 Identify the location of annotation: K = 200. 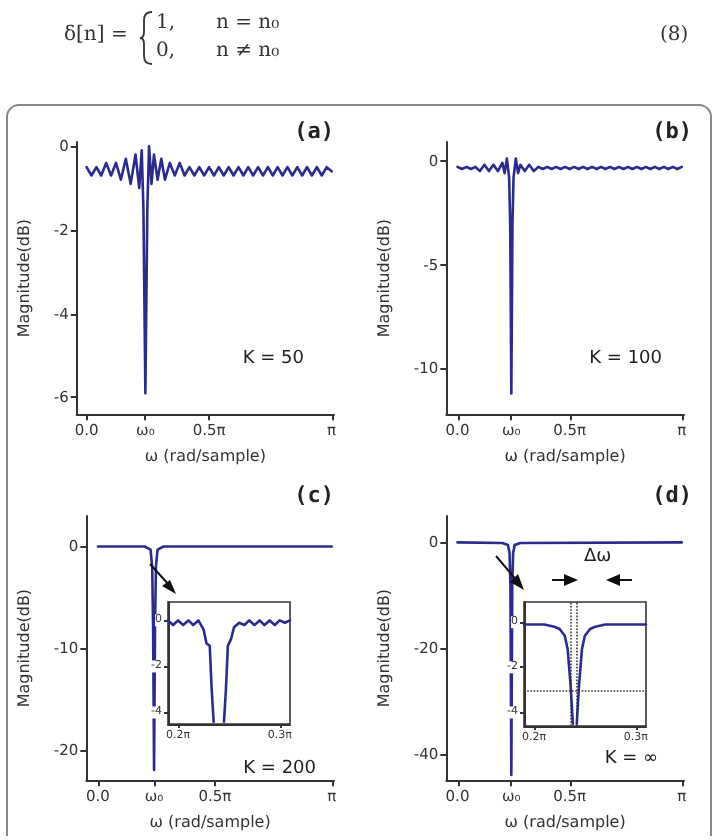
(280, 769).